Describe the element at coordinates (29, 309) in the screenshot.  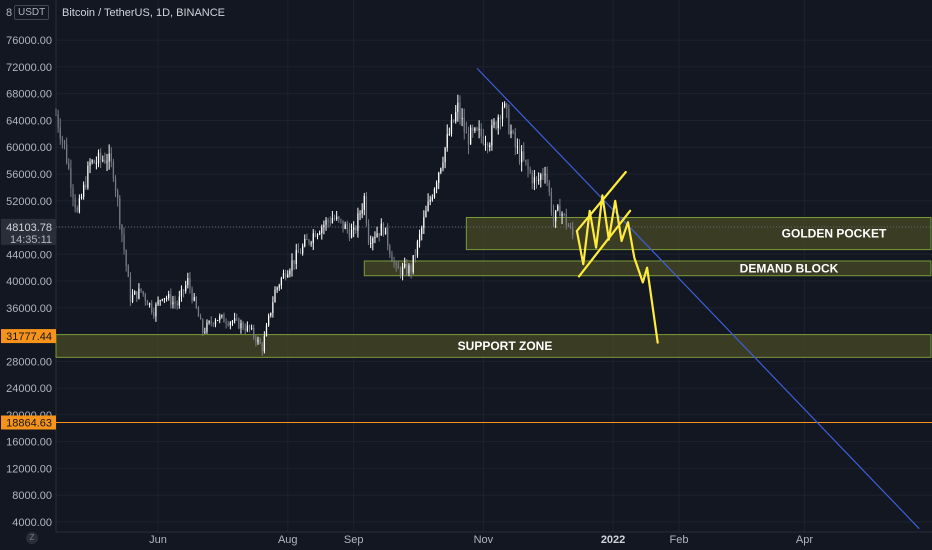
I see `y-tick-label: 36000.00` at that location.